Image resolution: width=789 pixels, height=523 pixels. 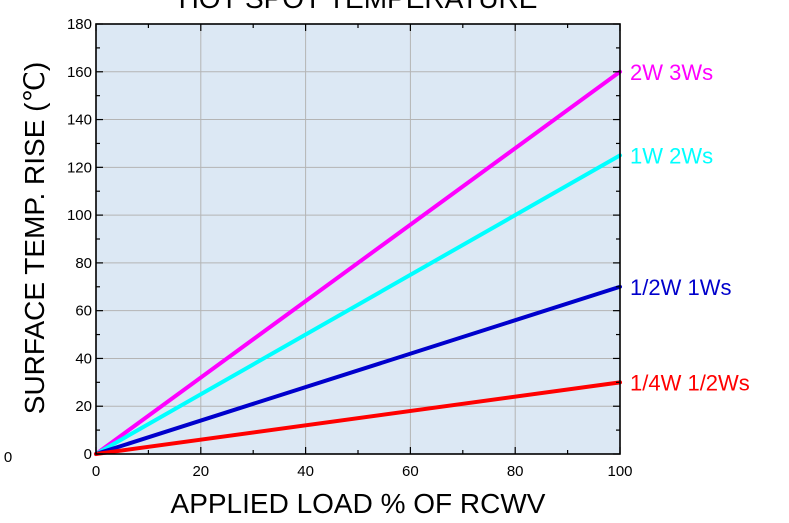 What do you see at coordinates (619, 471) in the screenshot?
I see `x-tick-label: 100` at bounding box center [619, 471].